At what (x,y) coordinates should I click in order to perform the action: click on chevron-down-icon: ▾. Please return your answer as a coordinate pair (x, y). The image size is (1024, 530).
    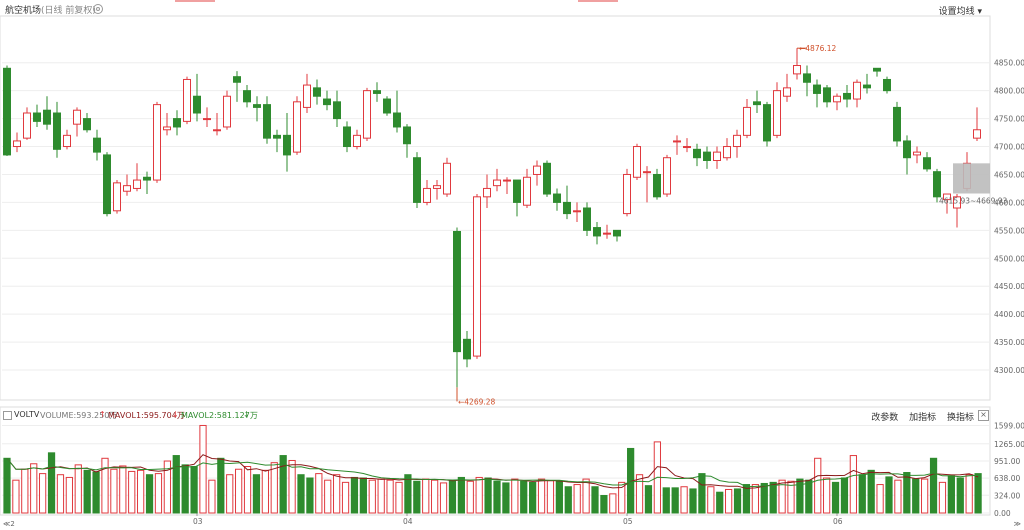
    Looking at the image, I should click on (979, 12).